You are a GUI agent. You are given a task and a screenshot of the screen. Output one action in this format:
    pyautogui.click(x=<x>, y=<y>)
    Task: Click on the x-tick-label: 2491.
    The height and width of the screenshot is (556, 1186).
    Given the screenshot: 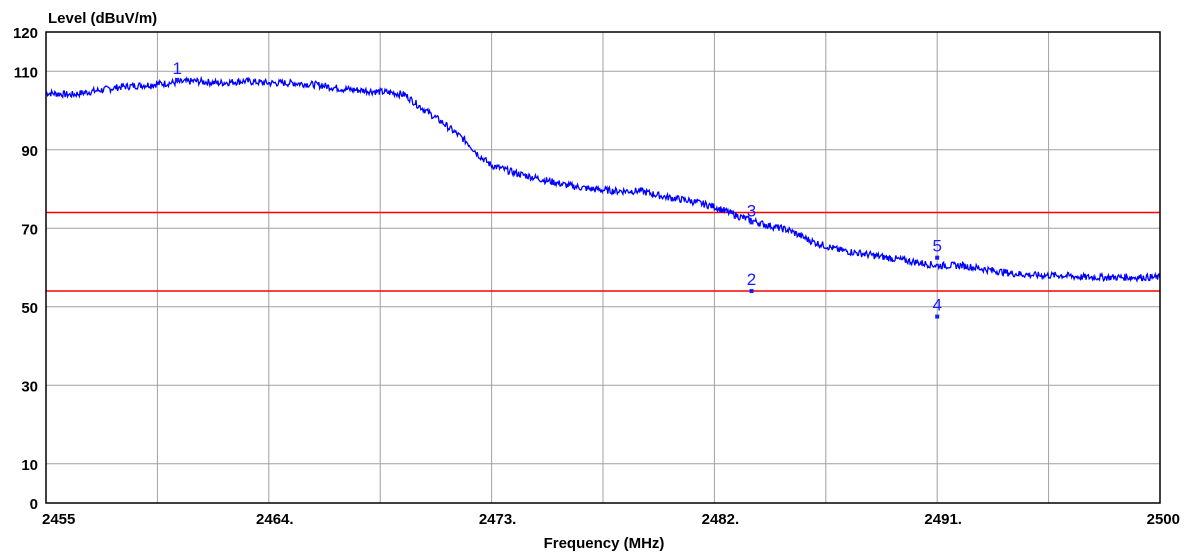 What is the action you would take?
    pyautogui.click(x=943, y=519)
    